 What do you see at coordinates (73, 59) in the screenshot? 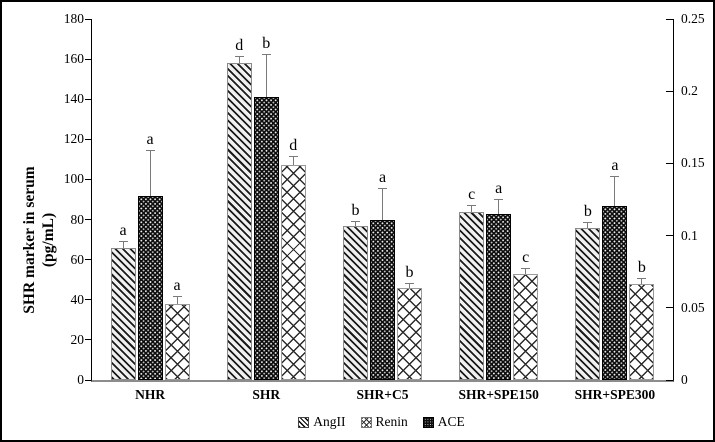
I see `y-axis-left-tick-label: 160` at bounding box center [73, 59].